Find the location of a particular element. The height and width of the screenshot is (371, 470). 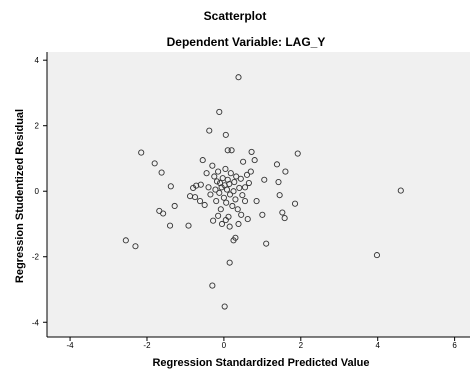

x-tick-label: 0 is located at coordinates (224, 345).